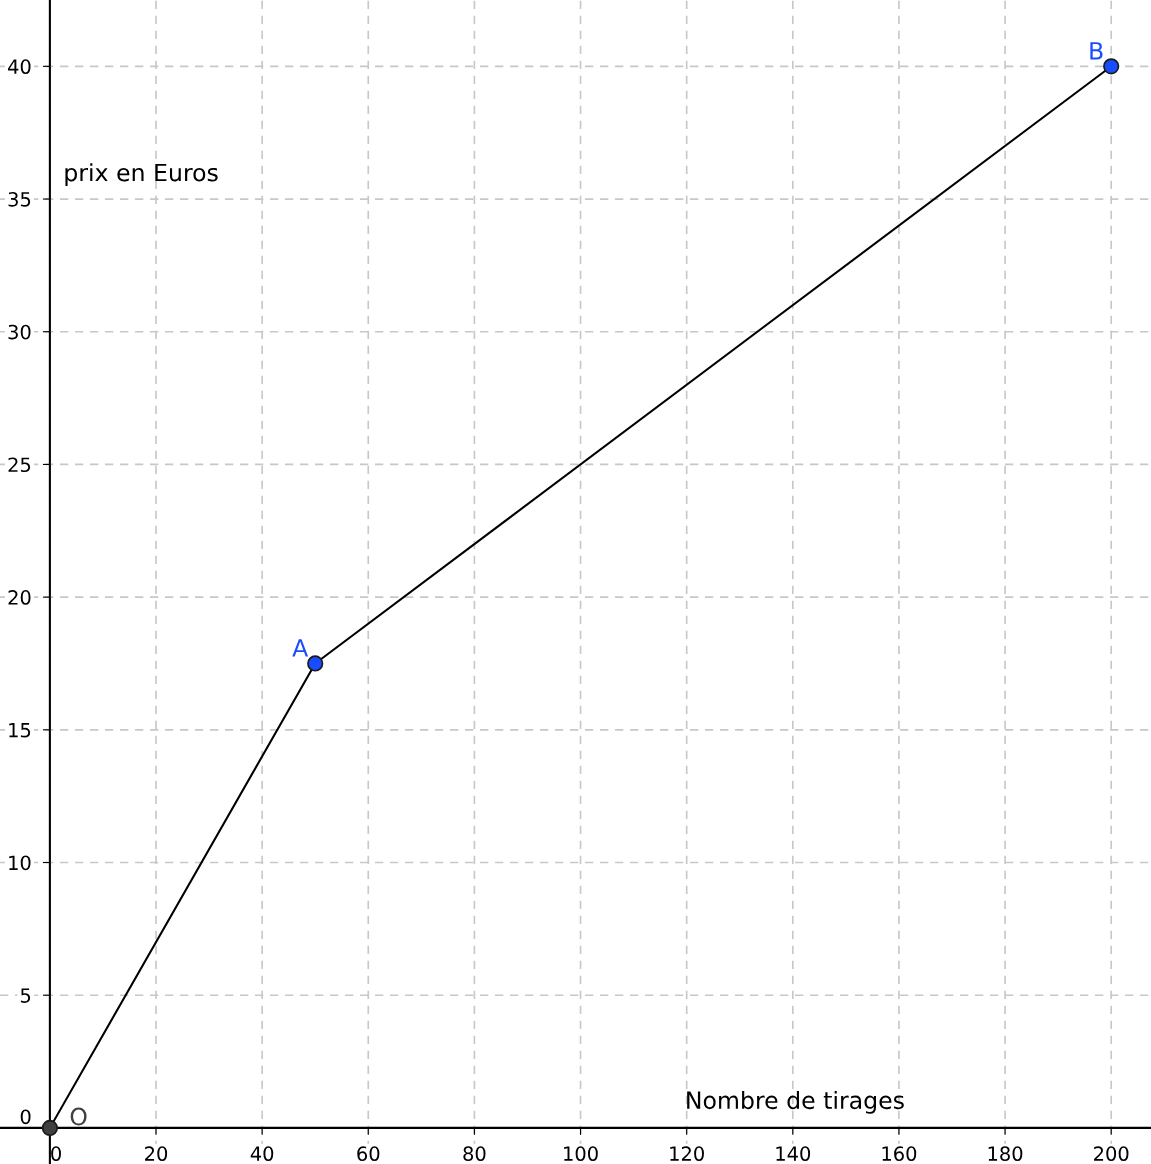 The height and width of the screenshot is (1164, 1151). I want to click on y-tick-label: 25, so click(19, 465).